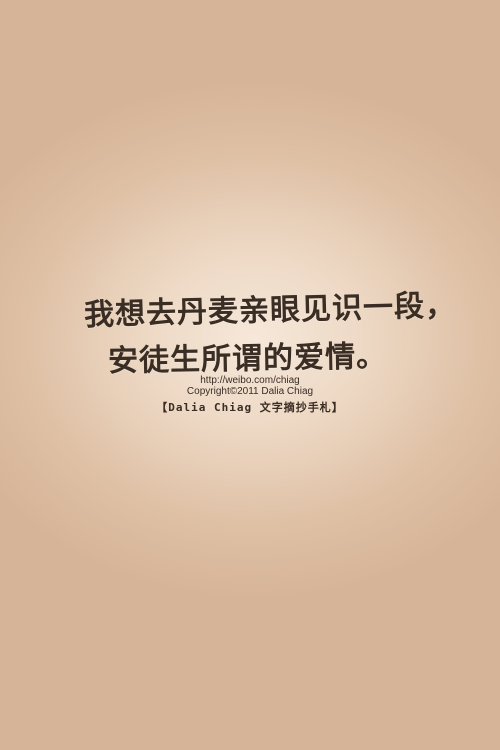 The width and height of the screenshot is (500, 750). Describe the element at coordinates (270, 310) in the screenshot. I see `quote-line-1: 我想去丹麦亲眼见识一段，` at that location.